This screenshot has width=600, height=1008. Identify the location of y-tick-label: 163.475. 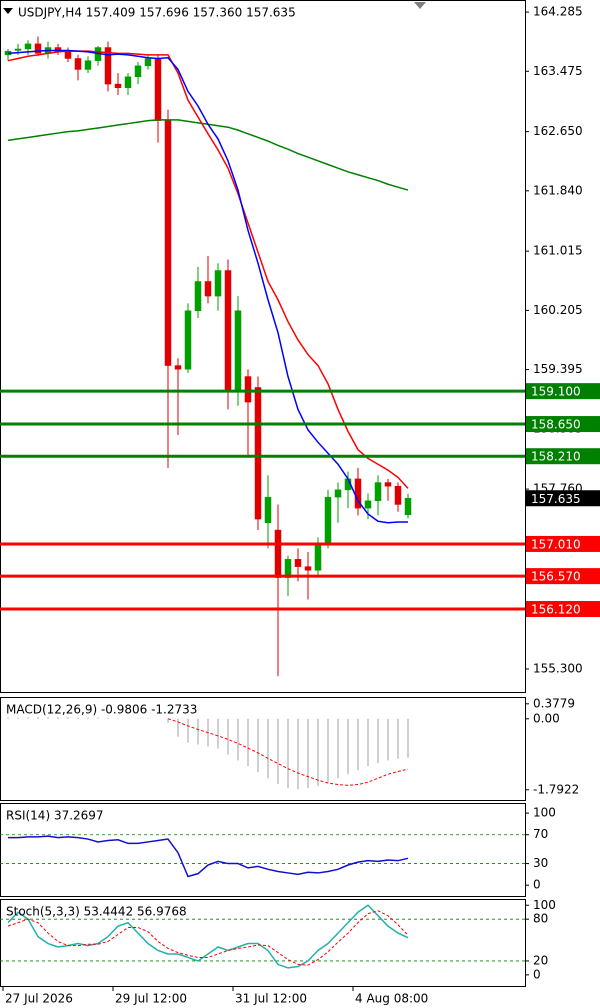
(558, 71).